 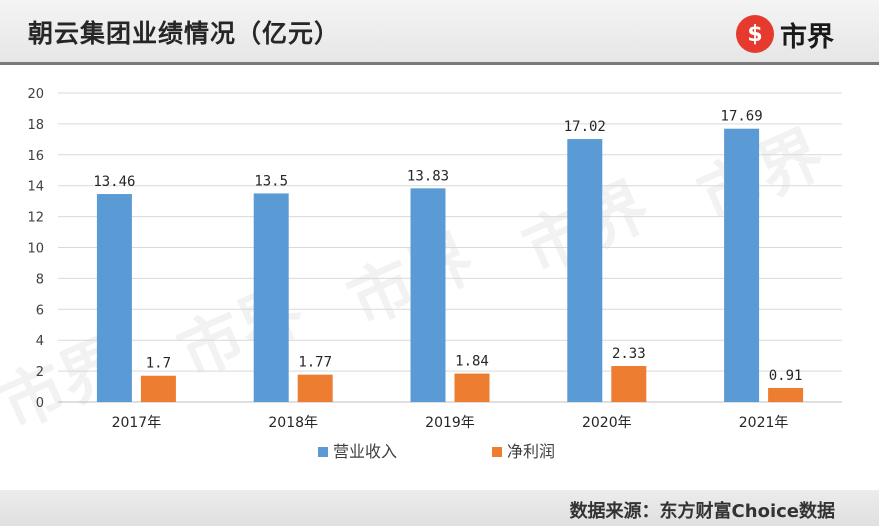 I want to click on data-label: 2.33, so click(x=629, y=354).